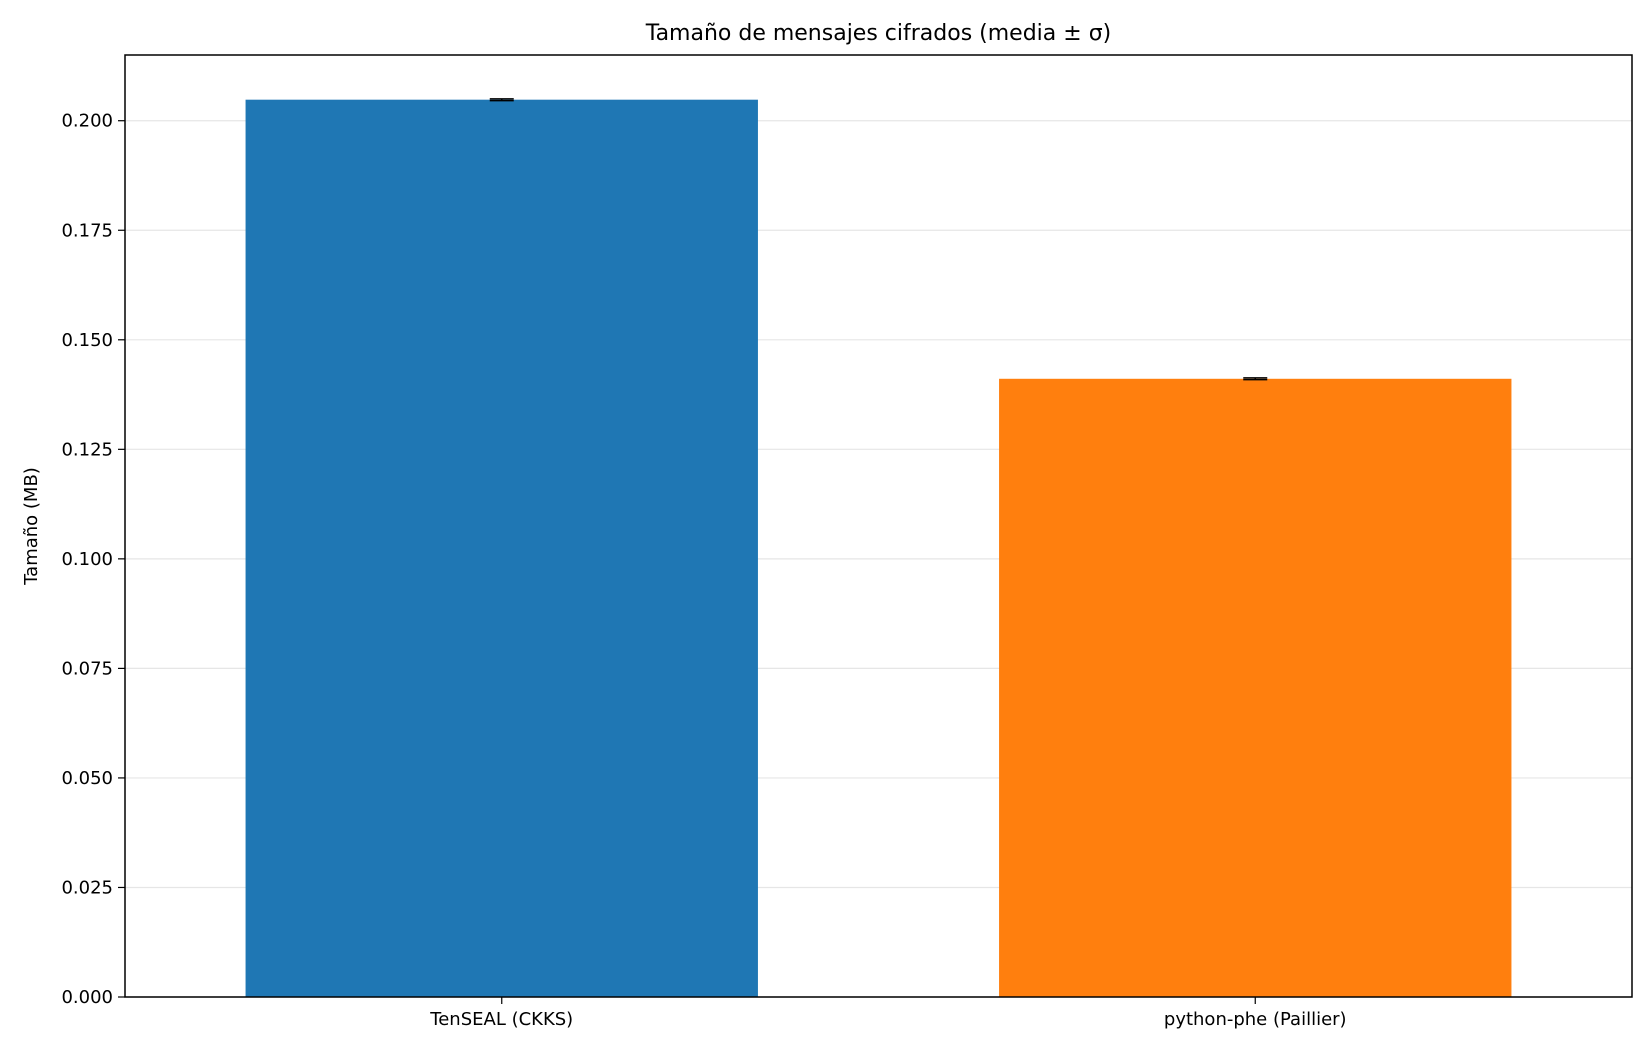 The height and width of the screenshot is (1050, 1650). What do you see at coordinates (87, 668) in the screenshot?
I see `y-tick-label: 0.075` at bounding box center [87, 668].